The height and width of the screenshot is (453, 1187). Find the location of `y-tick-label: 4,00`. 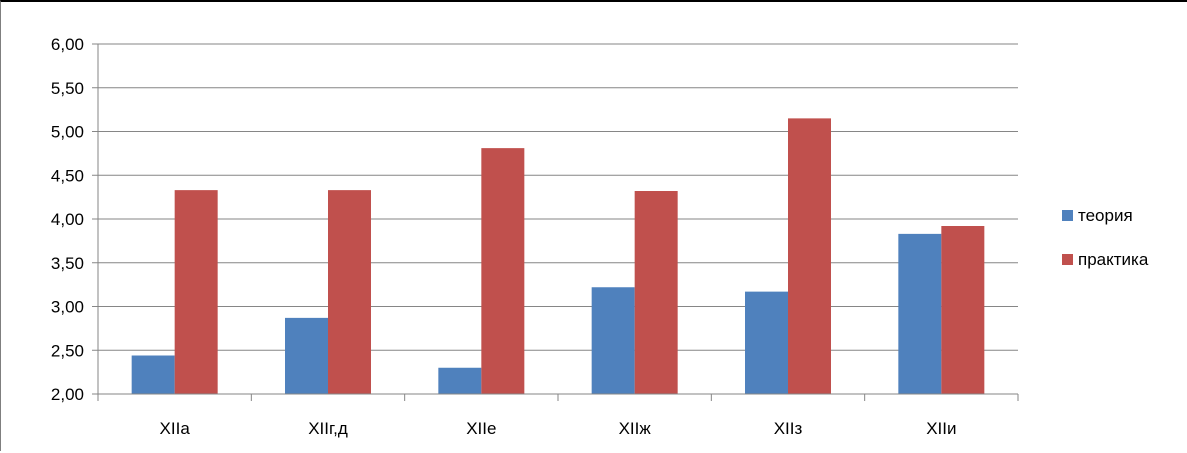

y-tick-label: 4,00 is located at coordinates (67, 219).